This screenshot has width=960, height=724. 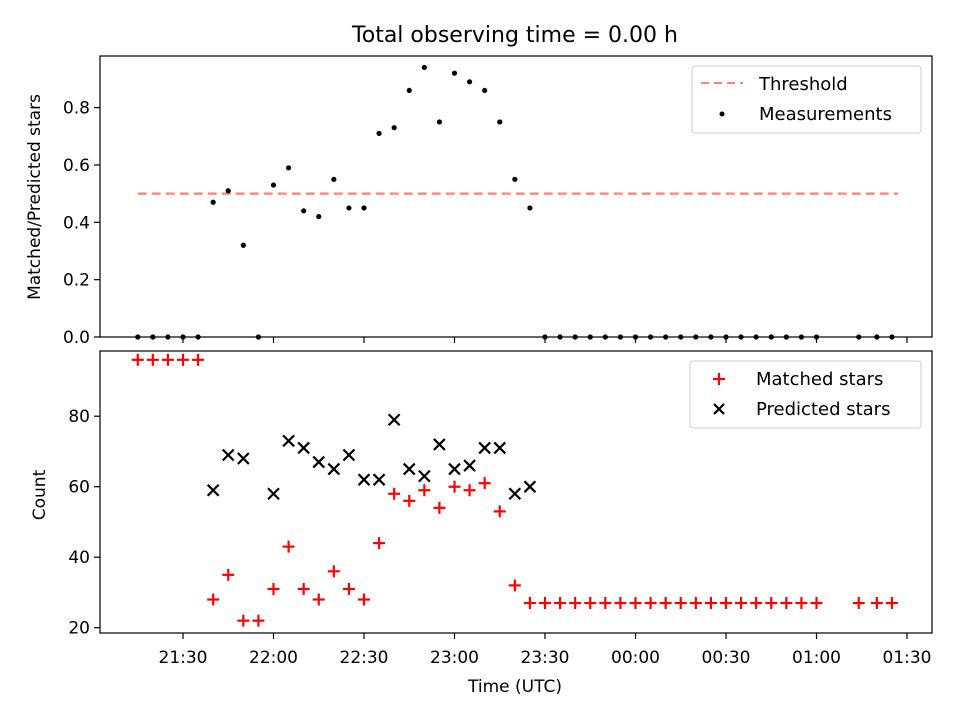 I want to click on matched-legend-label: Matched stars, so click(x=819, y=379).